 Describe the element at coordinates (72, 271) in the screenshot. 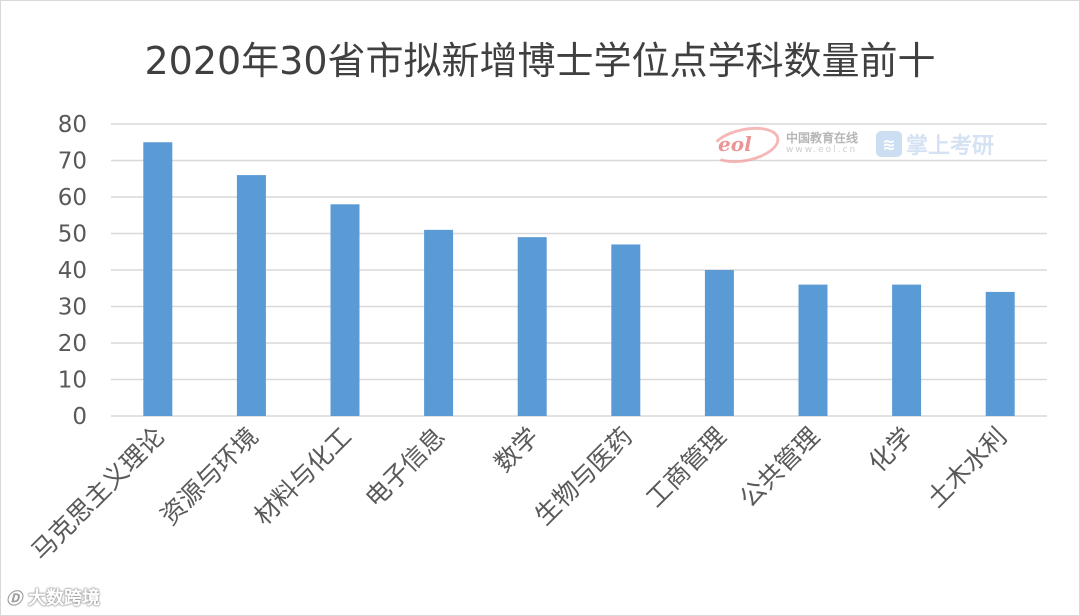

I see `y-tick-label: 40` at that location.